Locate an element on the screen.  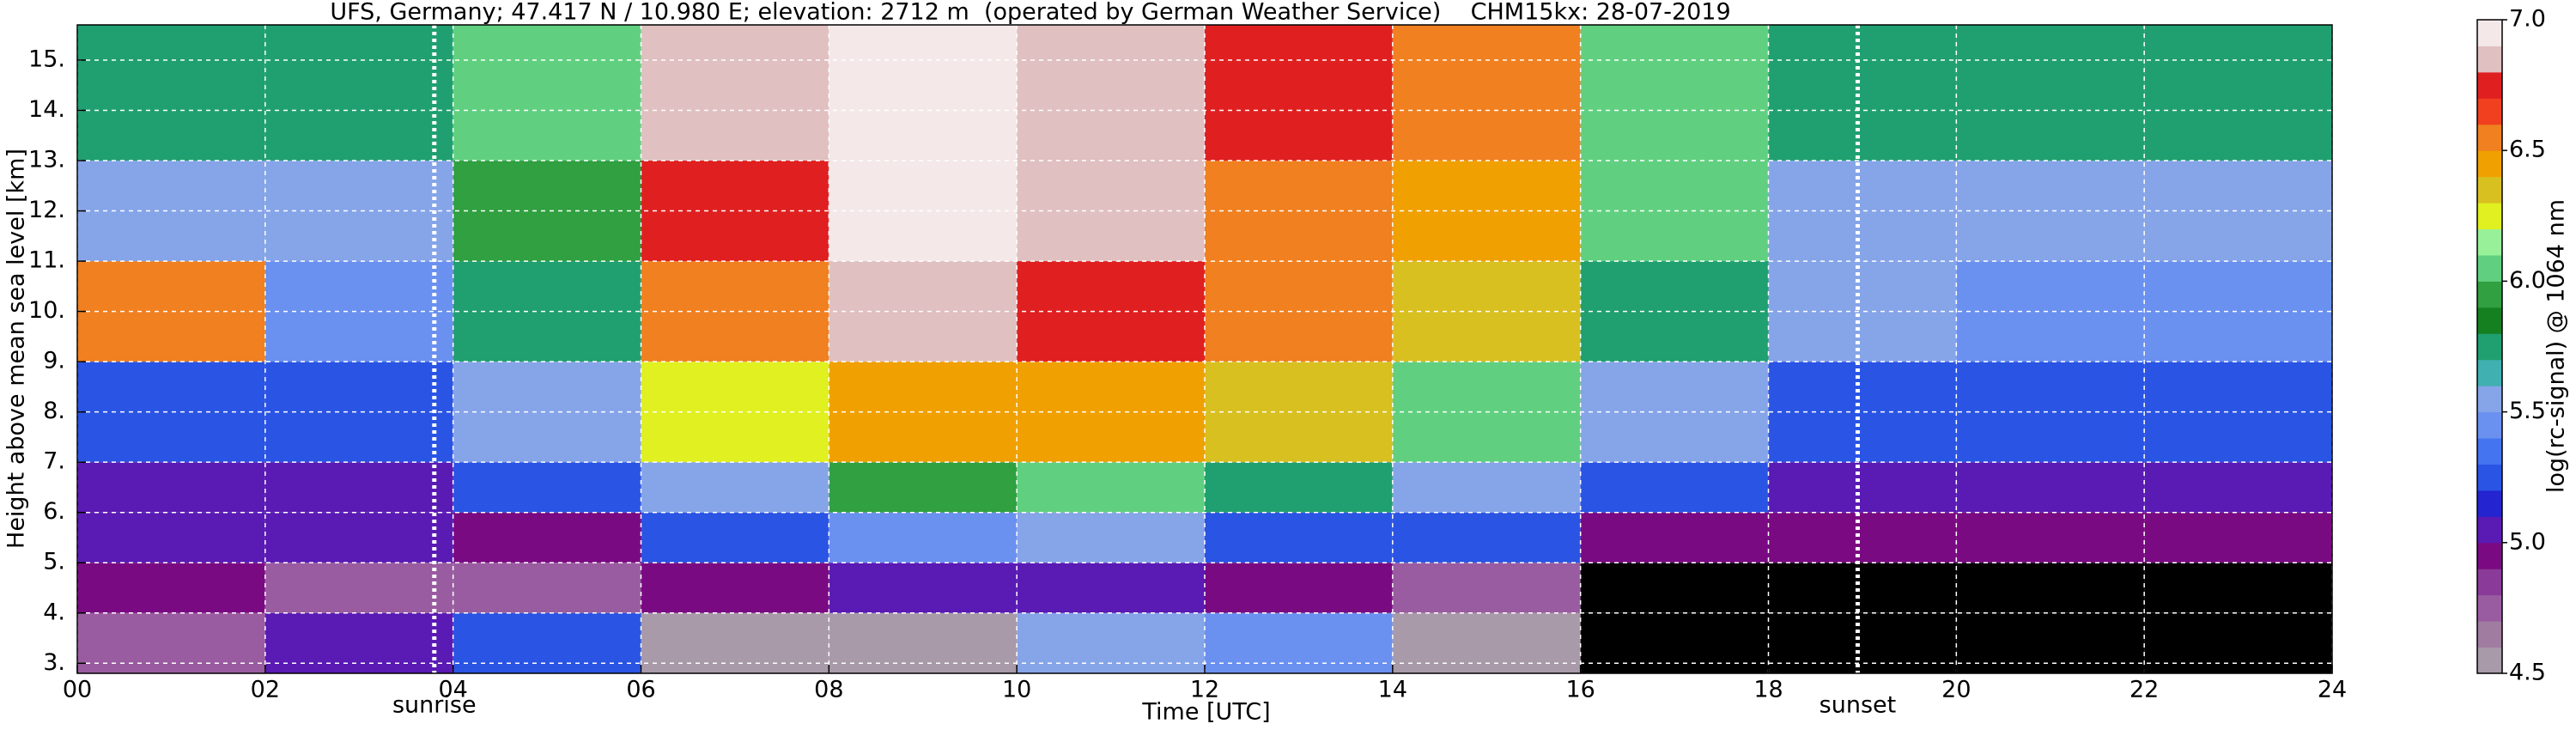
y-axis-label: Height above mean sea level [km] is located at coordinates (16, 349).